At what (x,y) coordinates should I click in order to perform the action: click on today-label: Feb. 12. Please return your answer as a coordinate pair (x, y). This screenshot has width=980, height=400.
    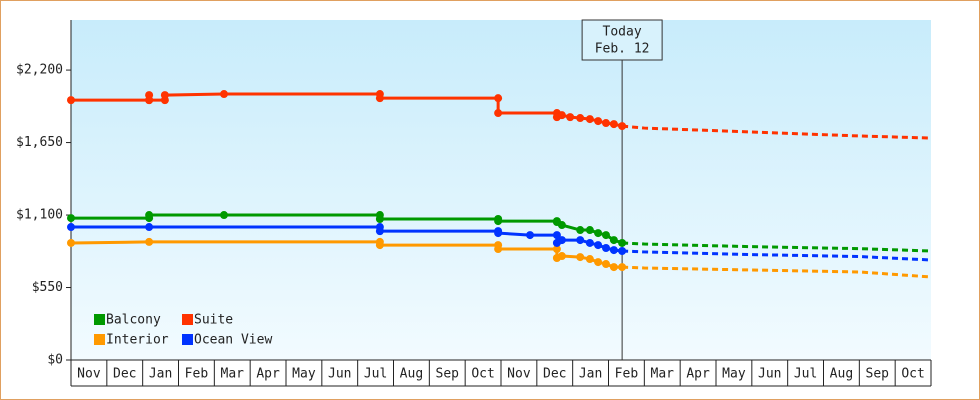
    Looking at the image, I should click on (622, 49).